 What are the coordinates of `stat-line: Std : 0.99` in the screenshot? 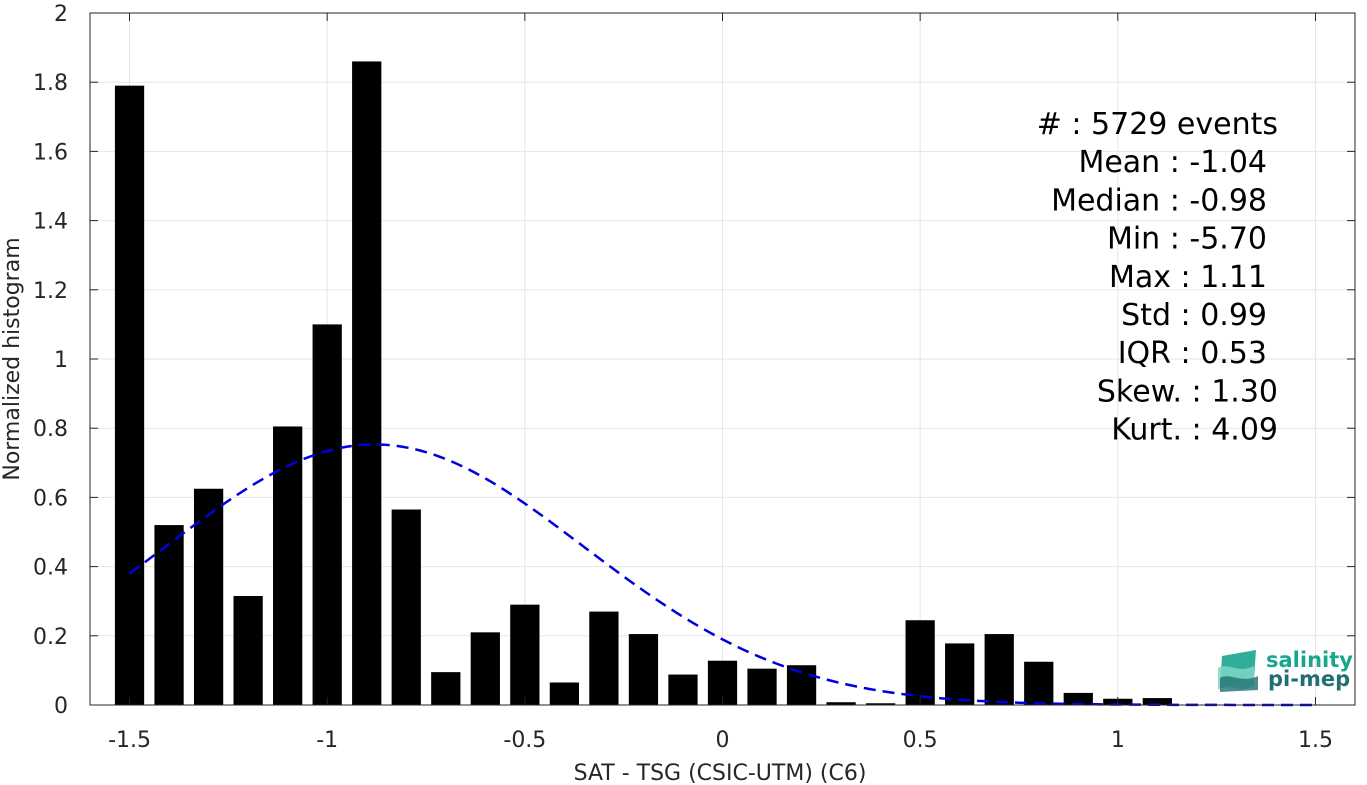 It's located at (1194, 315).